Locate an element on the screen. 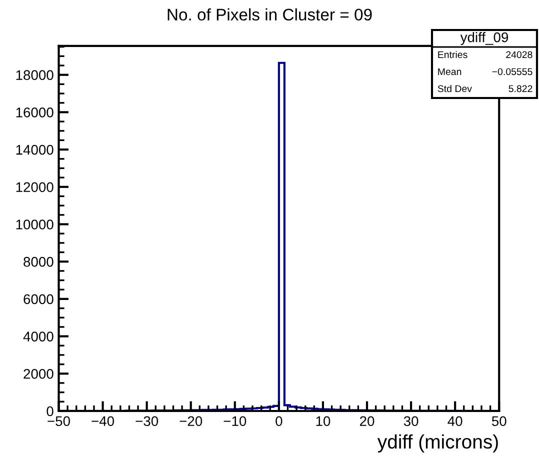 The image size is (539, 459). x-tick-label: −10 is located at coordinates (235, 421).